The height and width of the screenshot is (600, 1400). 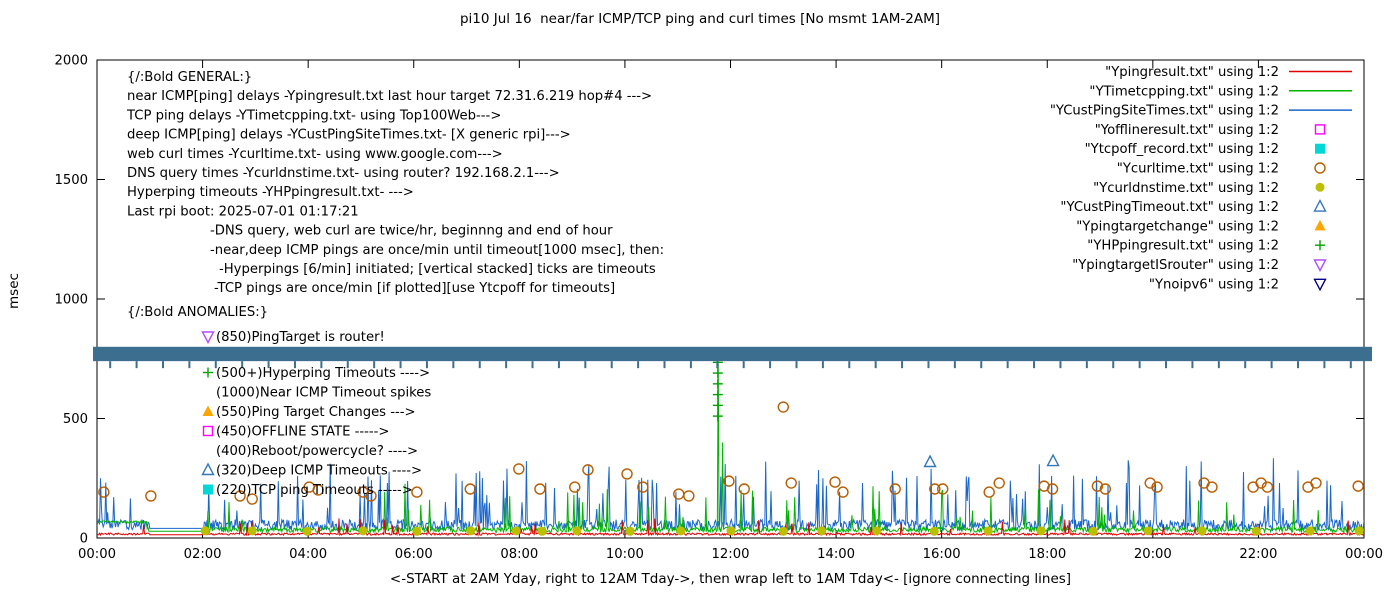 What do you see at coordinates (1175, 265) in the screenshot?
I see `legend-label: "YpingtargetISrouter" using 1:2` at bounding box center [1175, 265].